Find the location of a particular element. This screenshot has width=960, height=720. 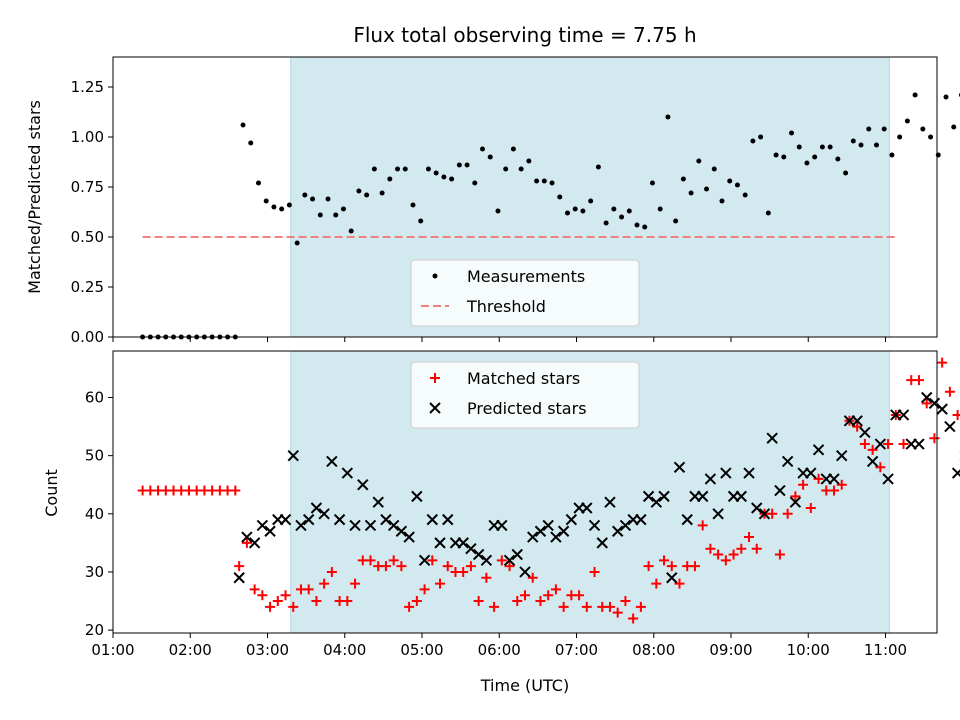

y-tick-label-1-1: 30 is located at coordinates (94, 572).